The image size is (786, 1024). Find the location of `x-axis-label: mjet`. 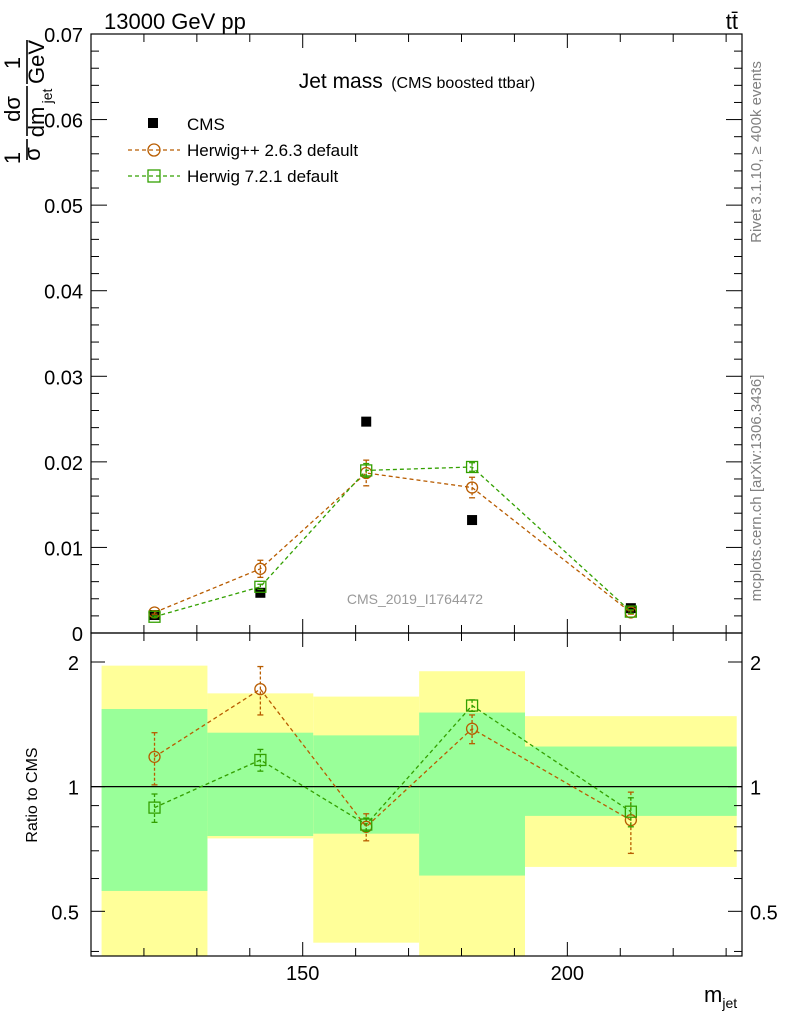

x-axis-label: mjet is located at coordinates (720, 996).